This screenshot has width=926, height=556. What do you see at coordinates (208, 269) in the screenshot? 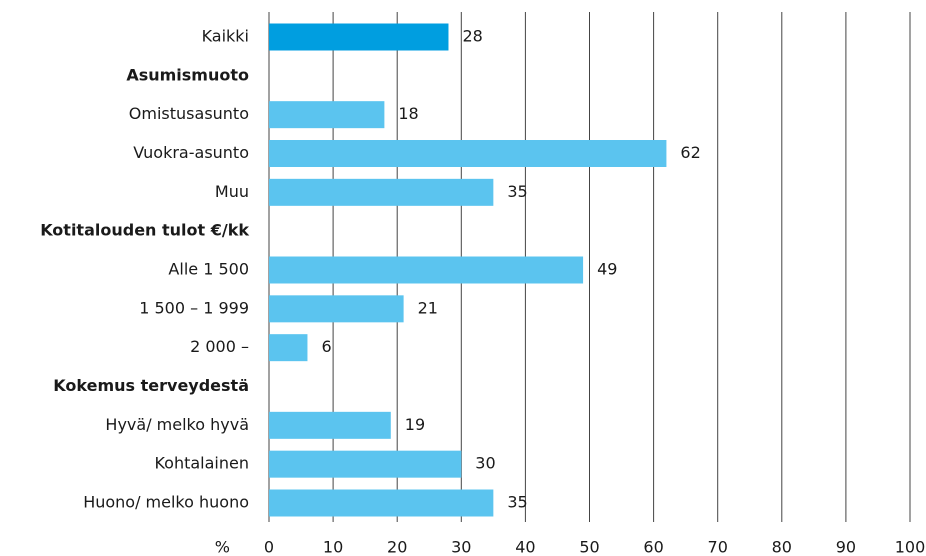
I see `y-tick-label: Alle 1 500` at bounding box center [208, 269].